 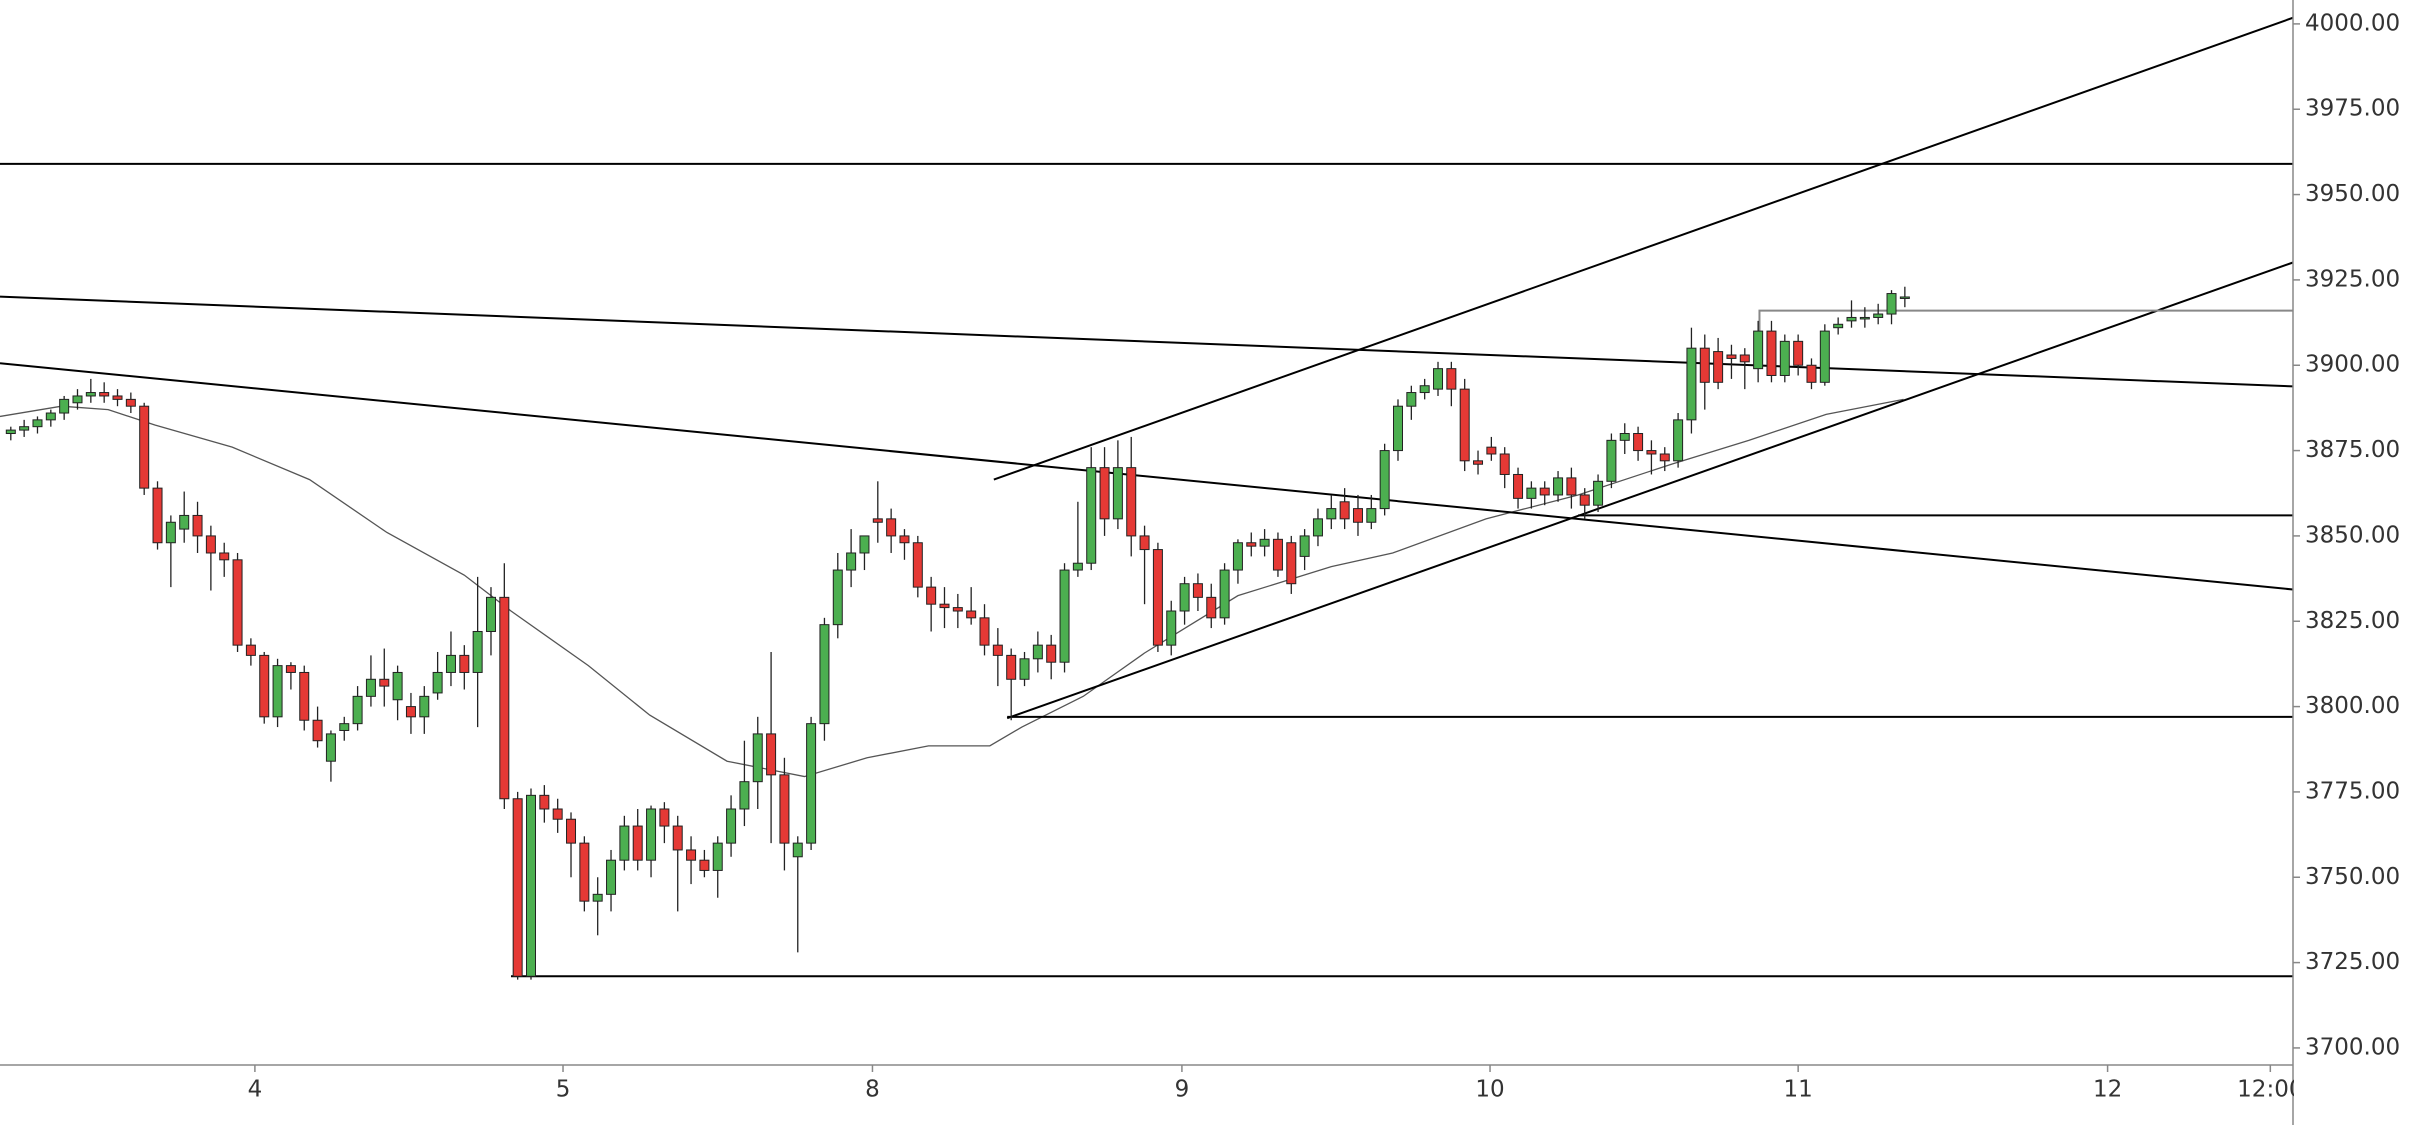 What do you see at coordinates (2352, 1047) in the screenshot?
I see `y-tick-label: 3700.00` at bounding box center [2352, 1047].